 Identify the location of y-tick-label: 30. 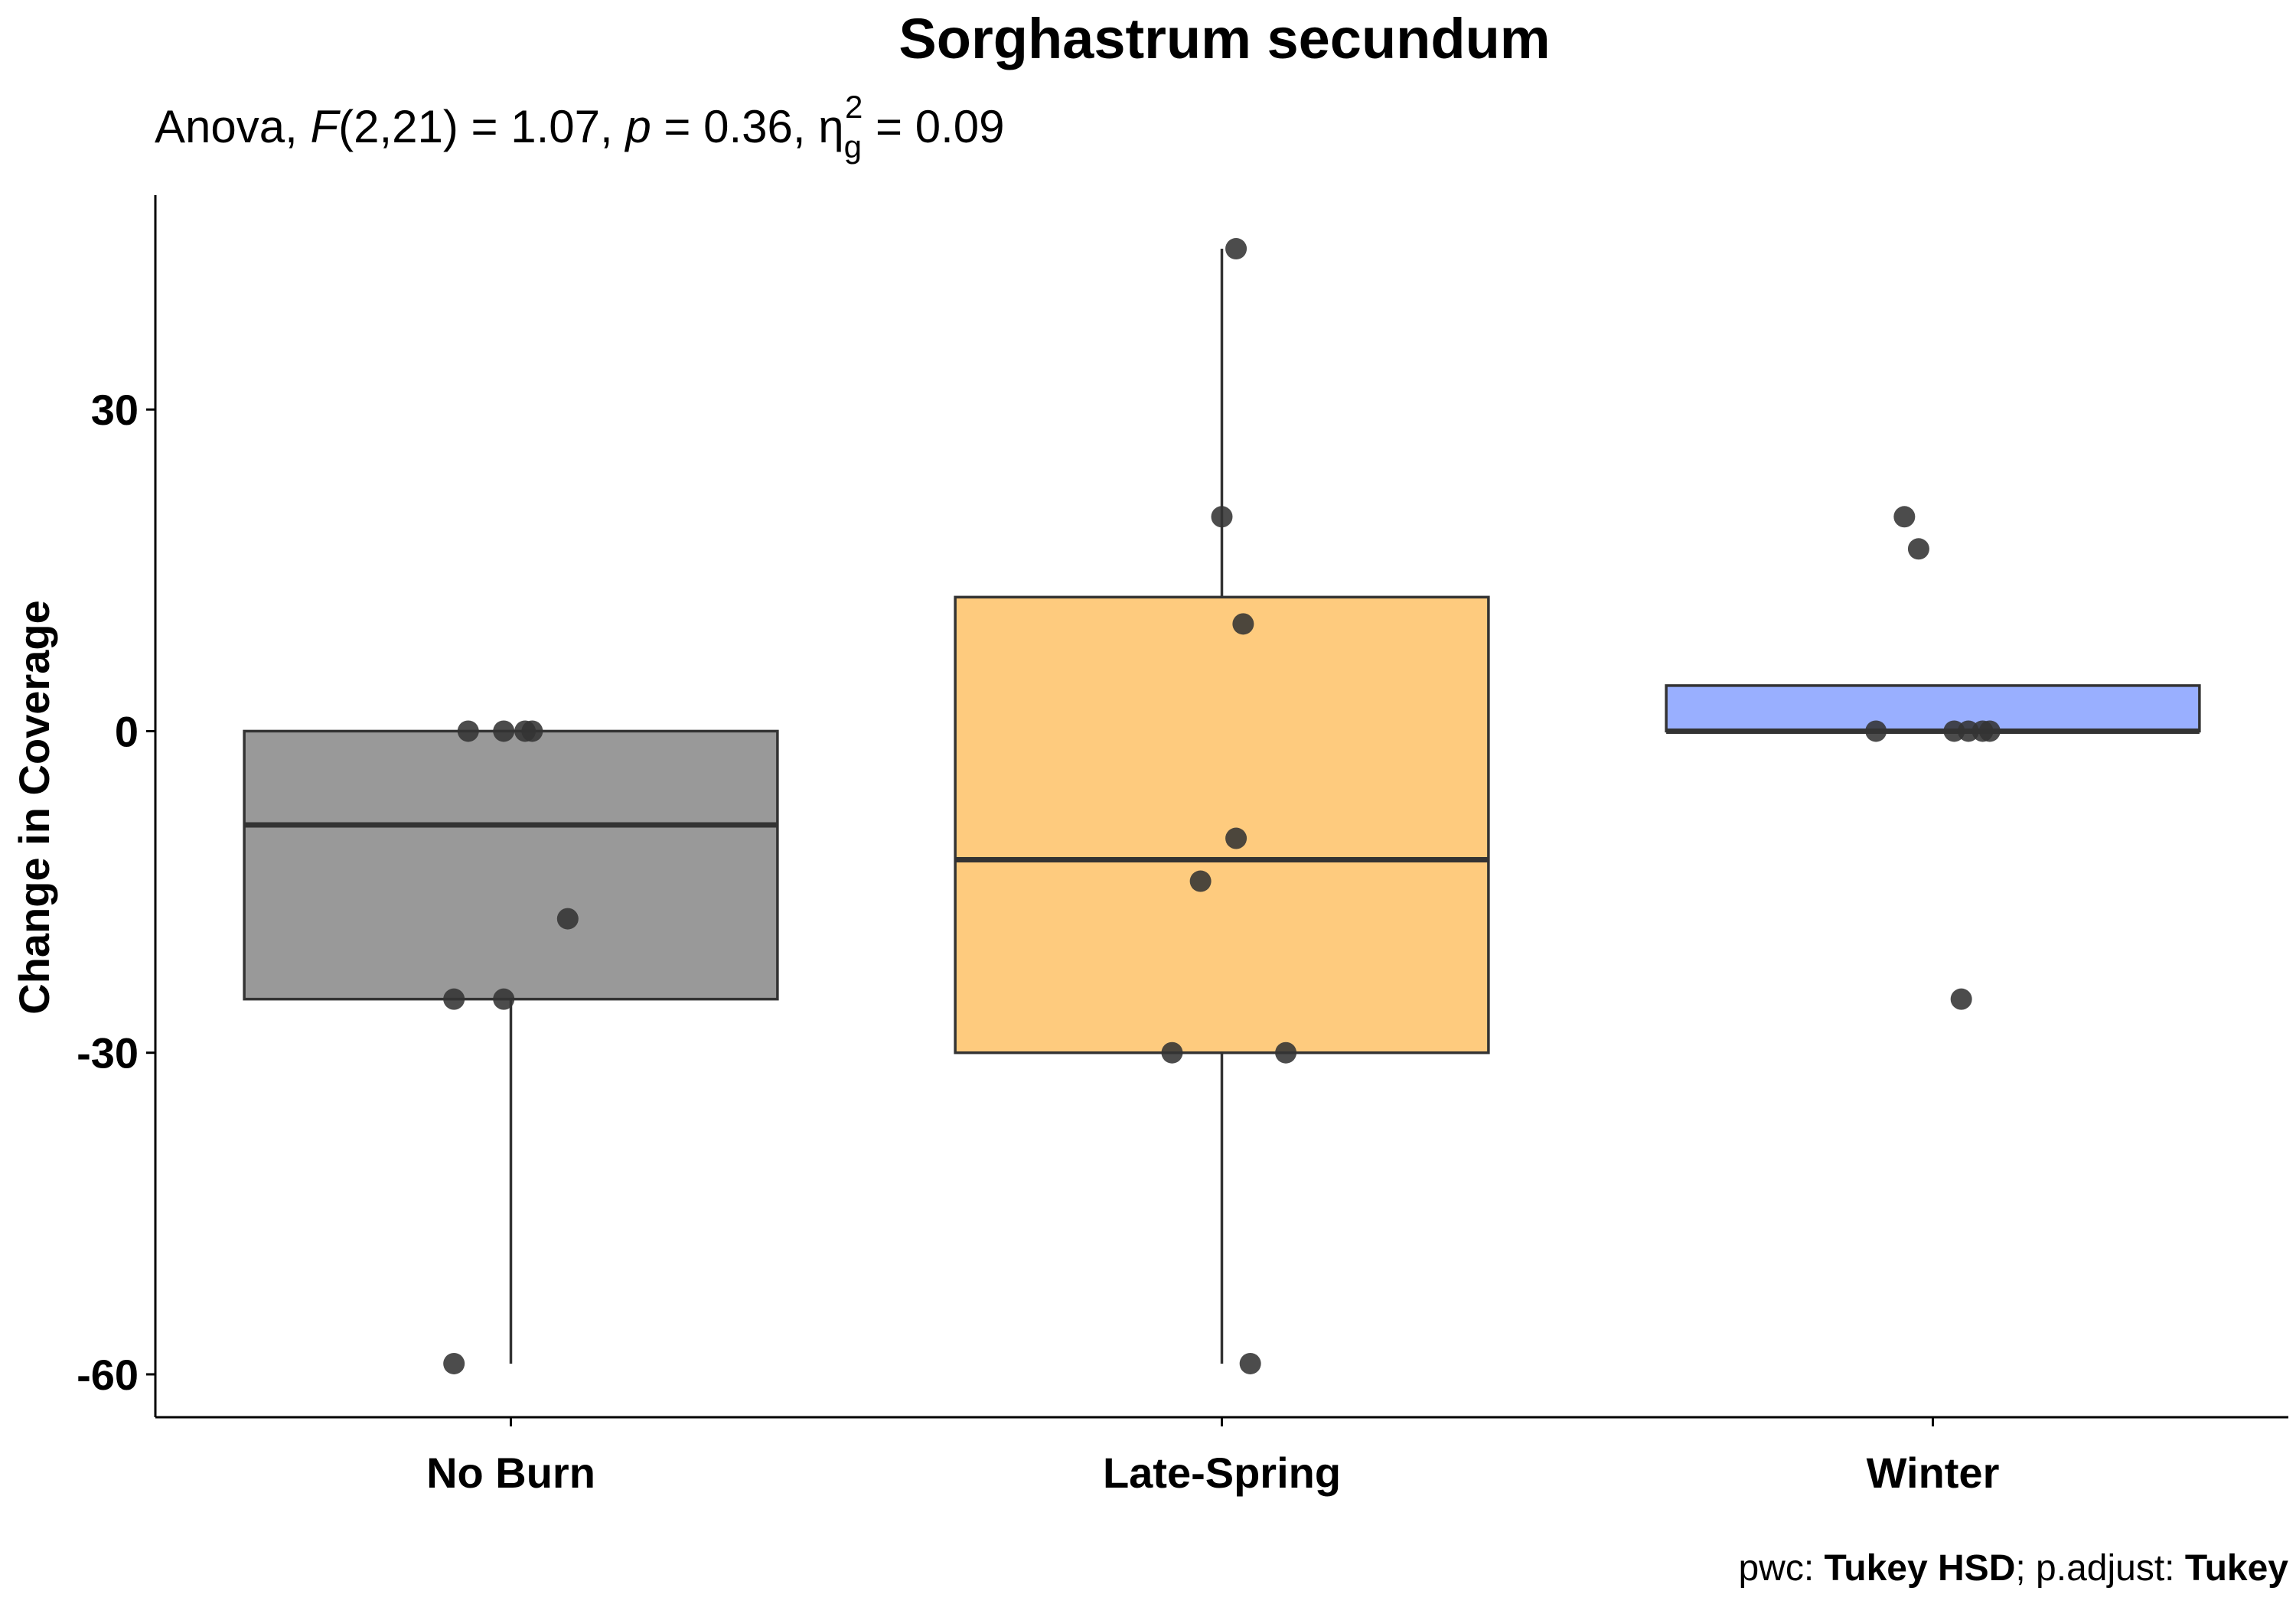
(115, 410).